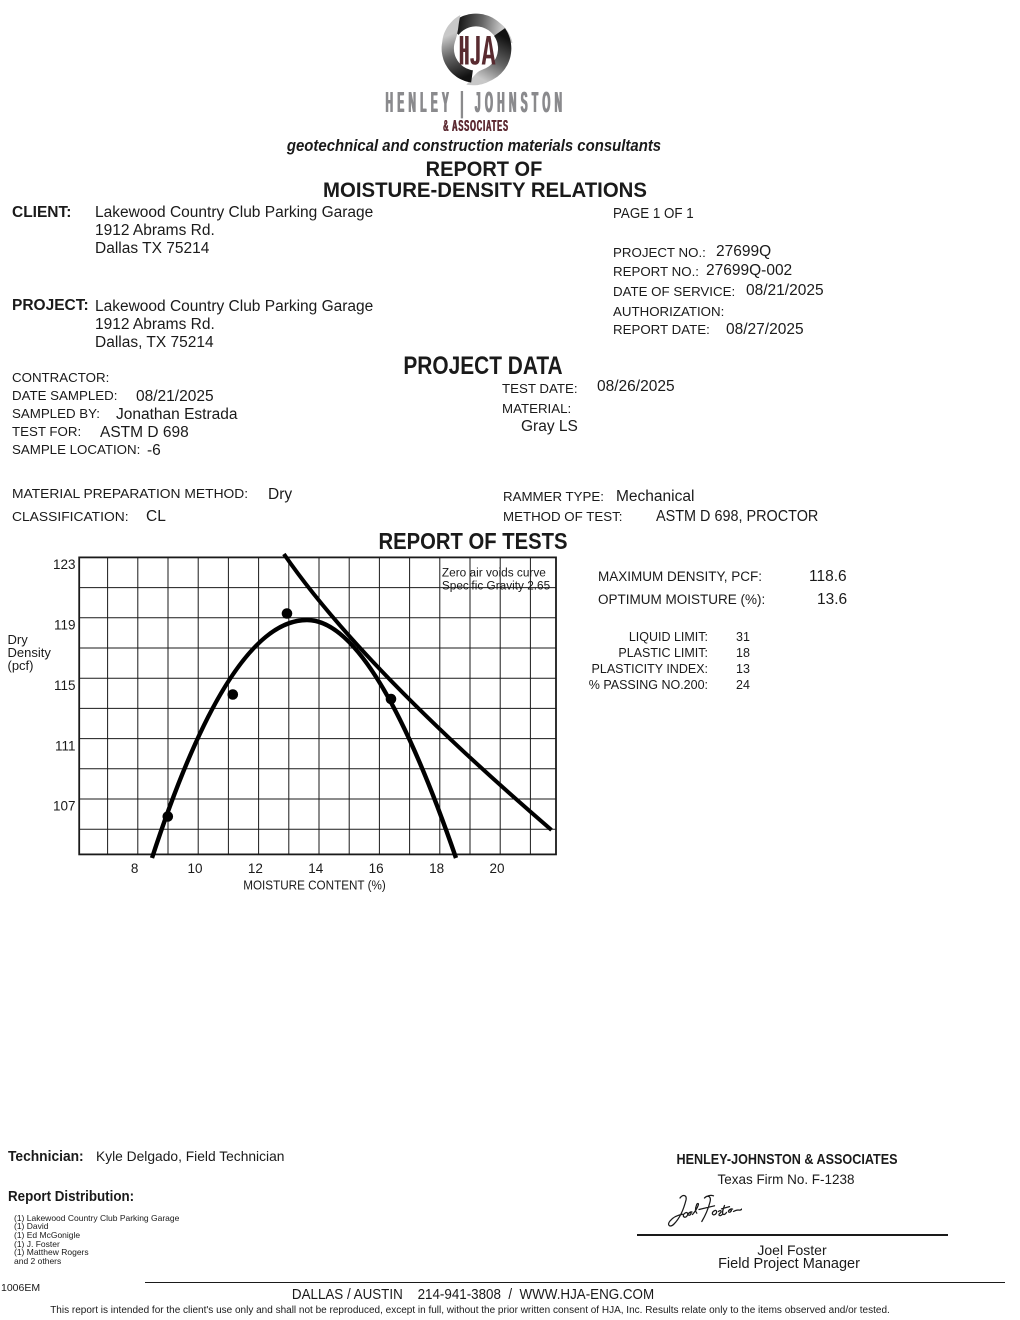  I want to click on svg-text: 107, so click(64, 806).